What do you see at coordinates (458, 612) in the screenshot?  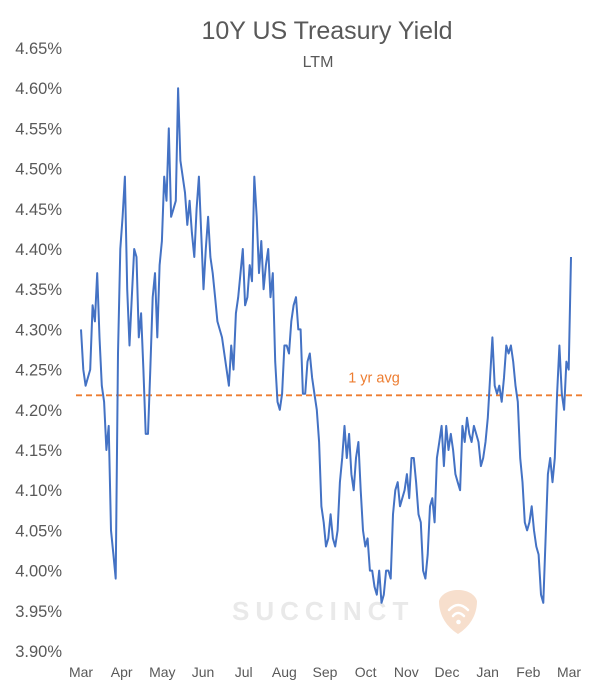 I see `shield-logo-icon` at bounding box center [458, 612].